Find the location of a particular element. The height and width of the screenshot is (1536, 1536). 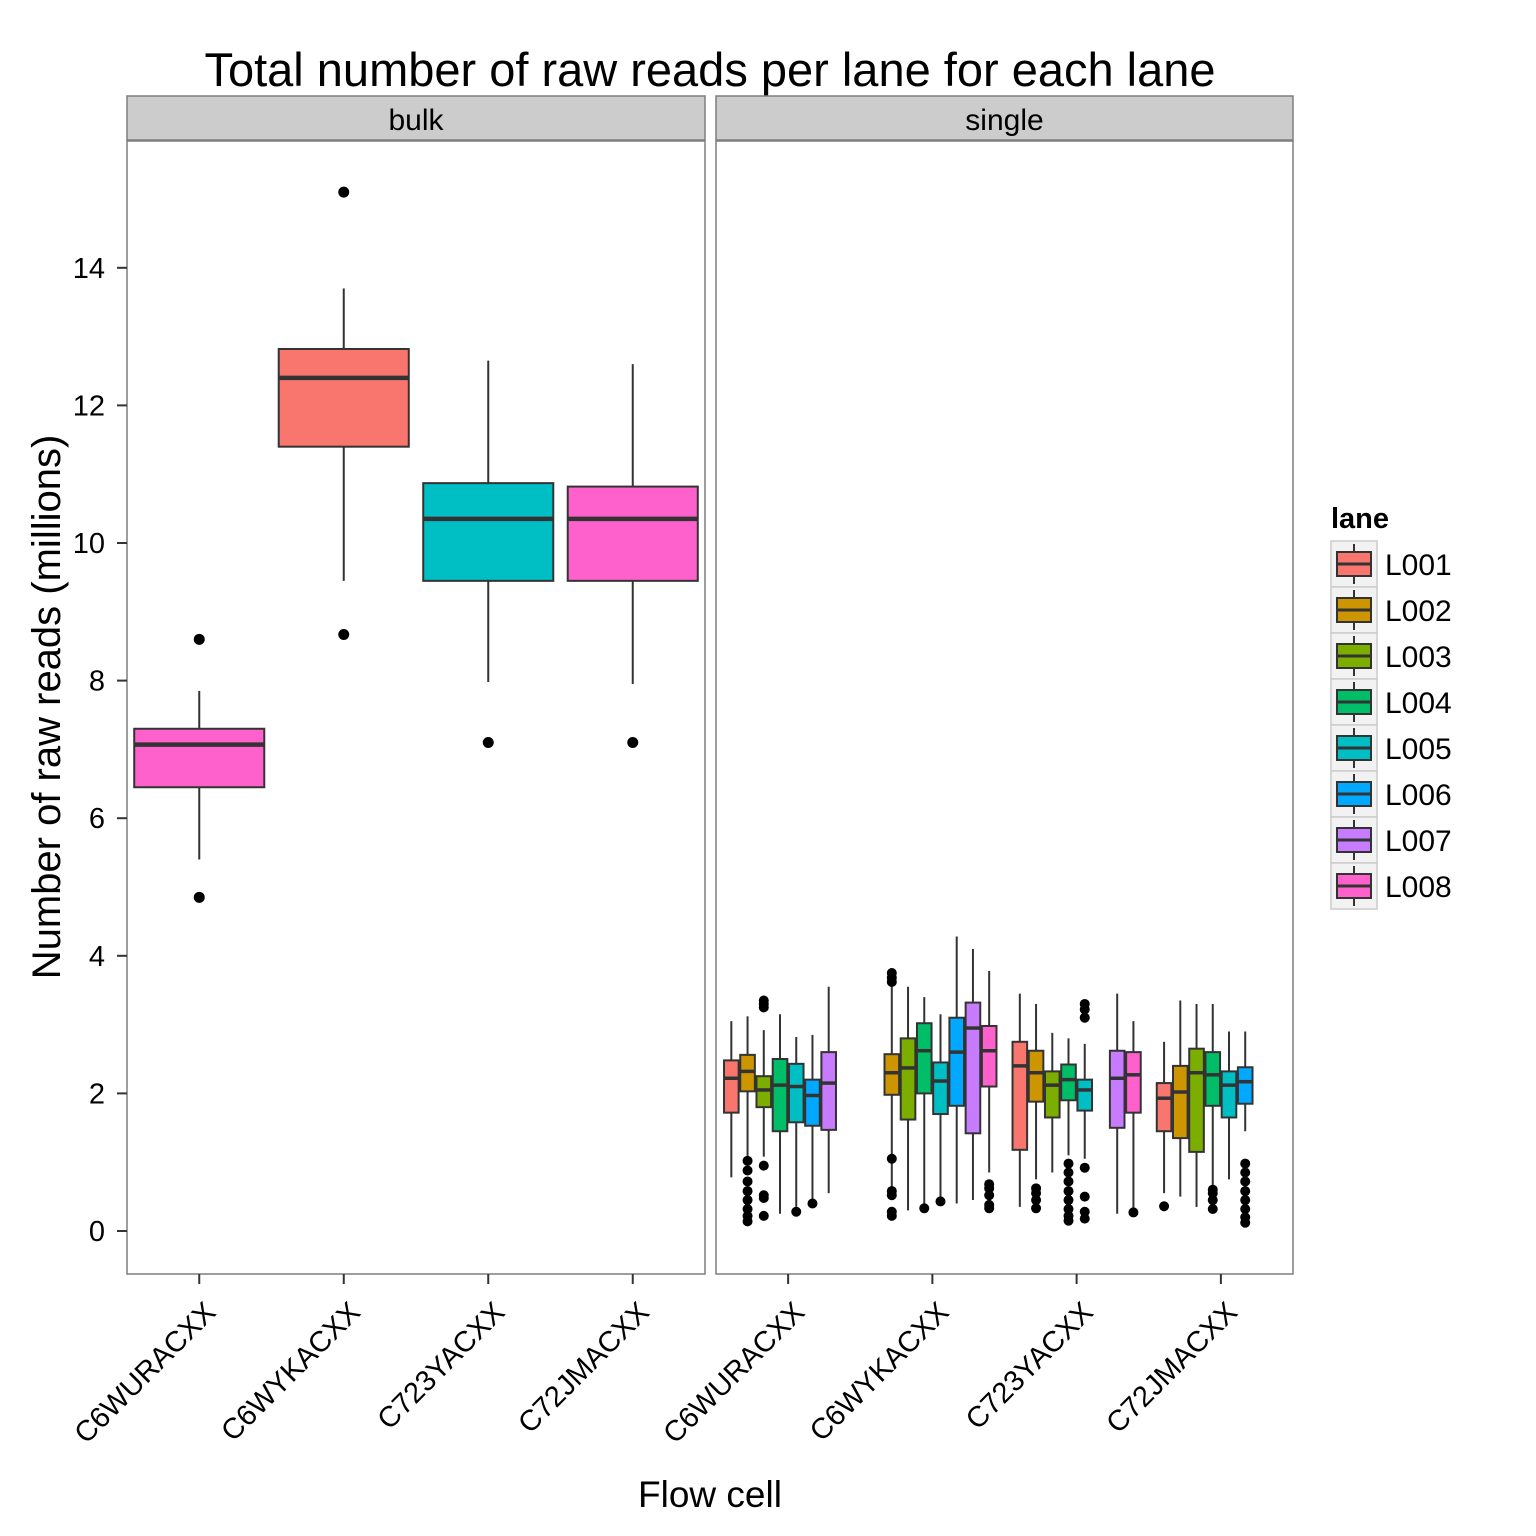

box-C6WURACXX-L006 is located at coordinates (812, 1121).